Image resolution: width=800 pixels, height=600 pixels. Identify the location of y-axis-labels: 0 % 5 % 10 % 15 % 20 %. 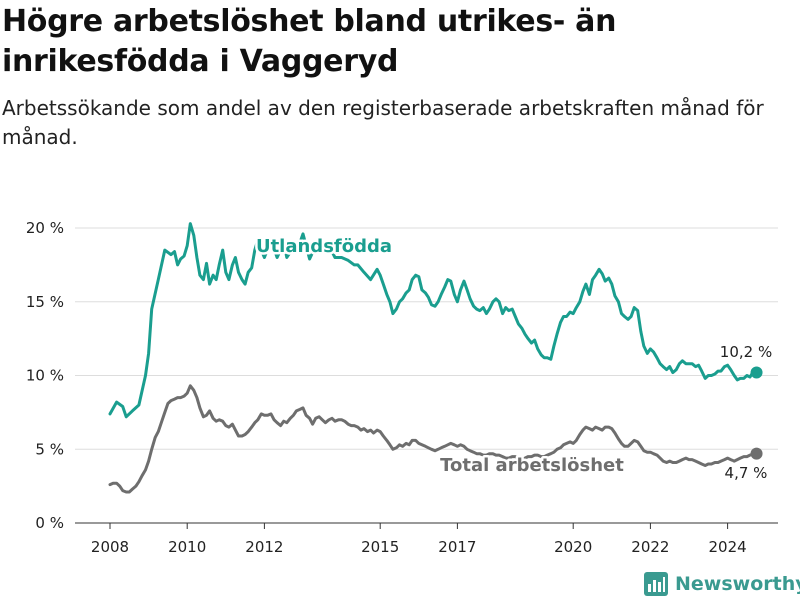
(45, 375).